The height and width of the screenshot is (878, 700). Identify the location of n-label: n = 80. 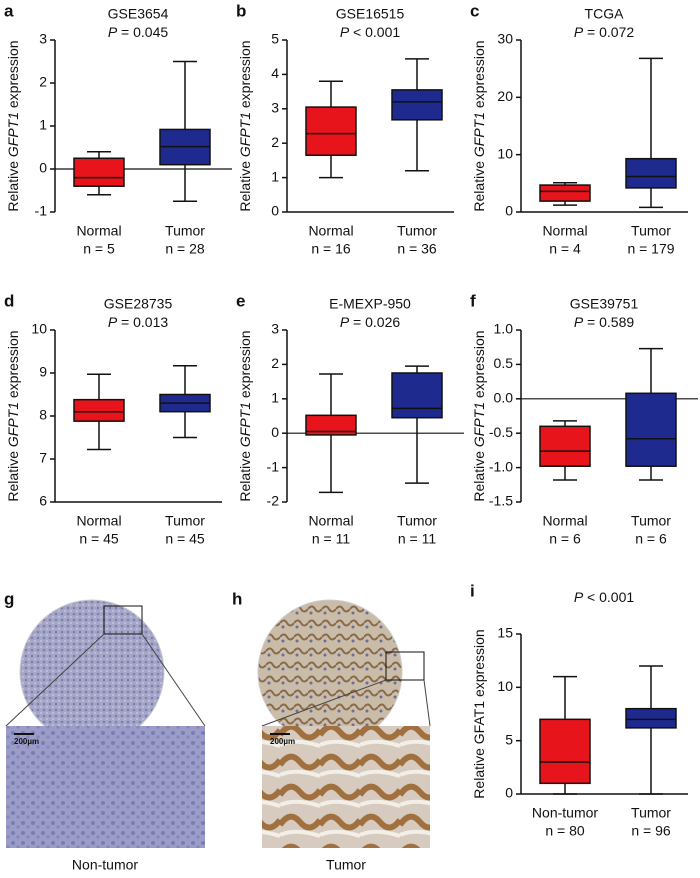
(565, 831).